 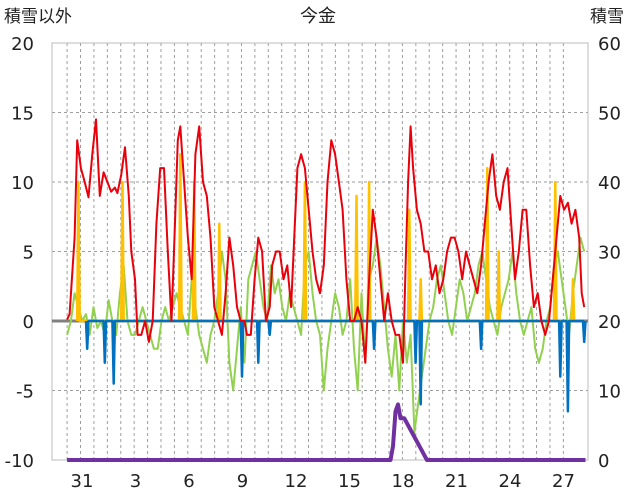 What do you see at coordinates (609, 322) in the screenshot?
I see `right-tick-label: 20` at bounding box center [609, 322].